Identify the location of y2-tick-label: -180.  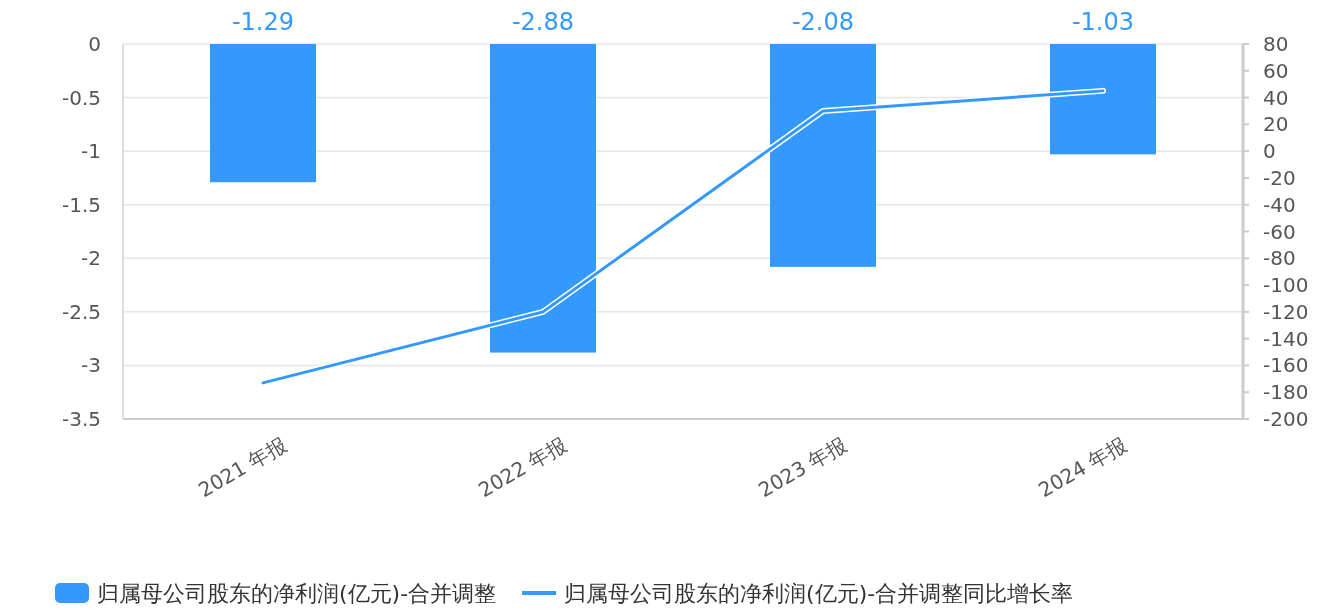
(1286, 392).